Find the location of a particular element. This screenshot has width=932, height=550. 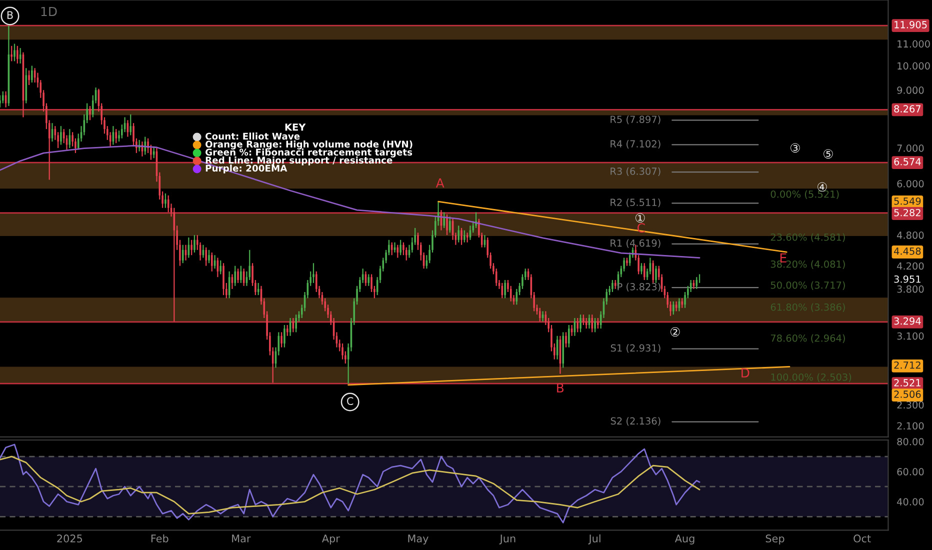

ref-line-label: 2.521 is located at coordinates (907, 382).